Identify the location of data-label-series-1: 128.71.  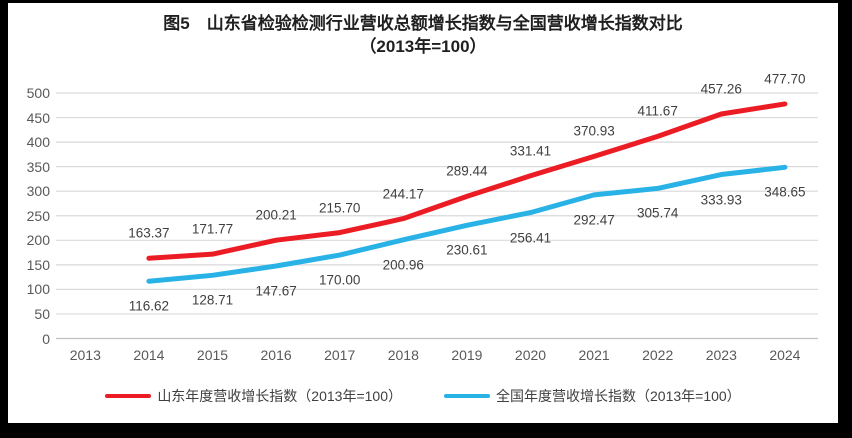
(212, 300).